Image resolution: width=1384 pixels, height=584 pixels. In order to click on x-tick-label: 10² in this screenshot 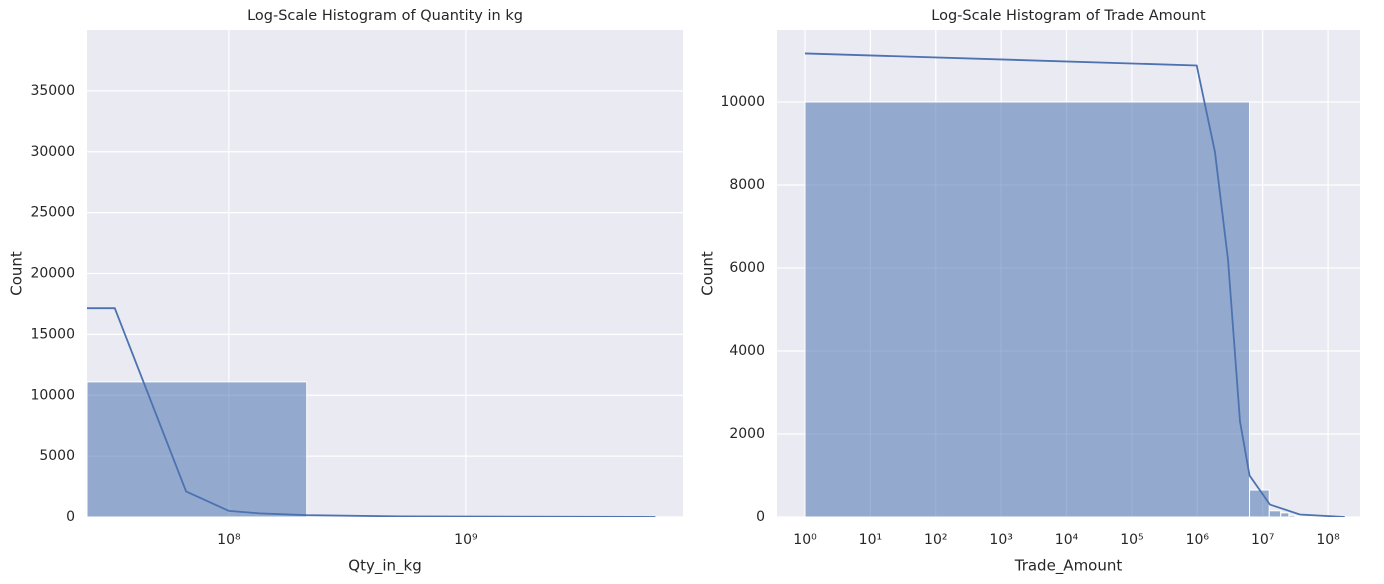, I will do `click(935, 540)`.